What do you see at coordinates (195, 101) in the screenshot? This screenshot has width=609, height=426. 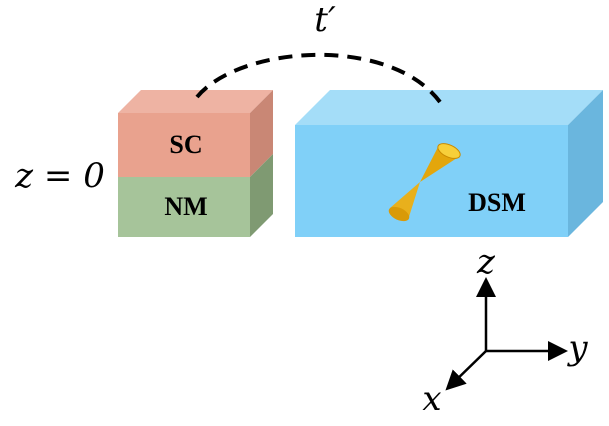 I see `sc-top` at bounding box center [195, 101].